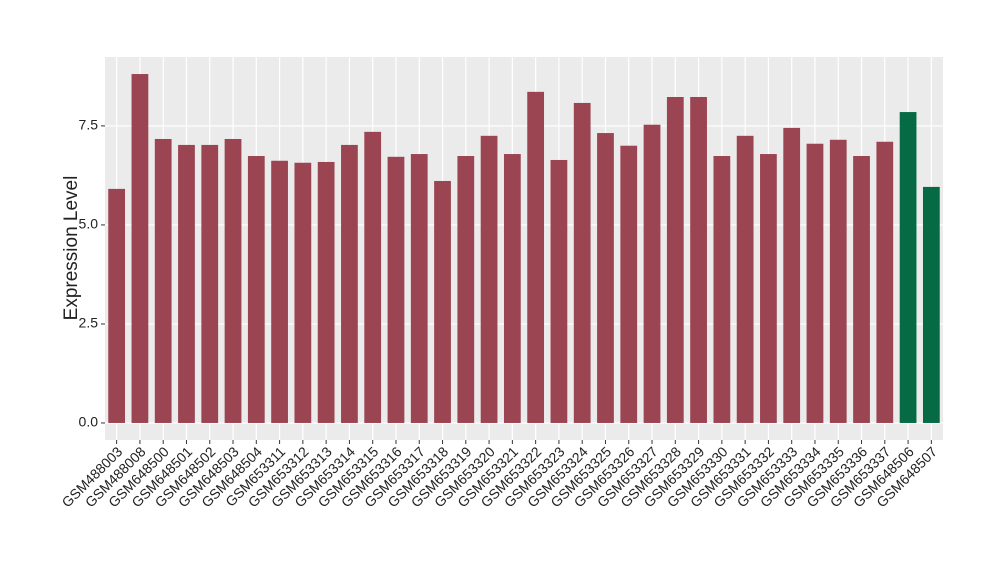 The height and width of the screenshot is (580, 1000). Describe the element at coordinates (89, 323) in the screenshot. I see `y-tick-label: 2.5` at that location.